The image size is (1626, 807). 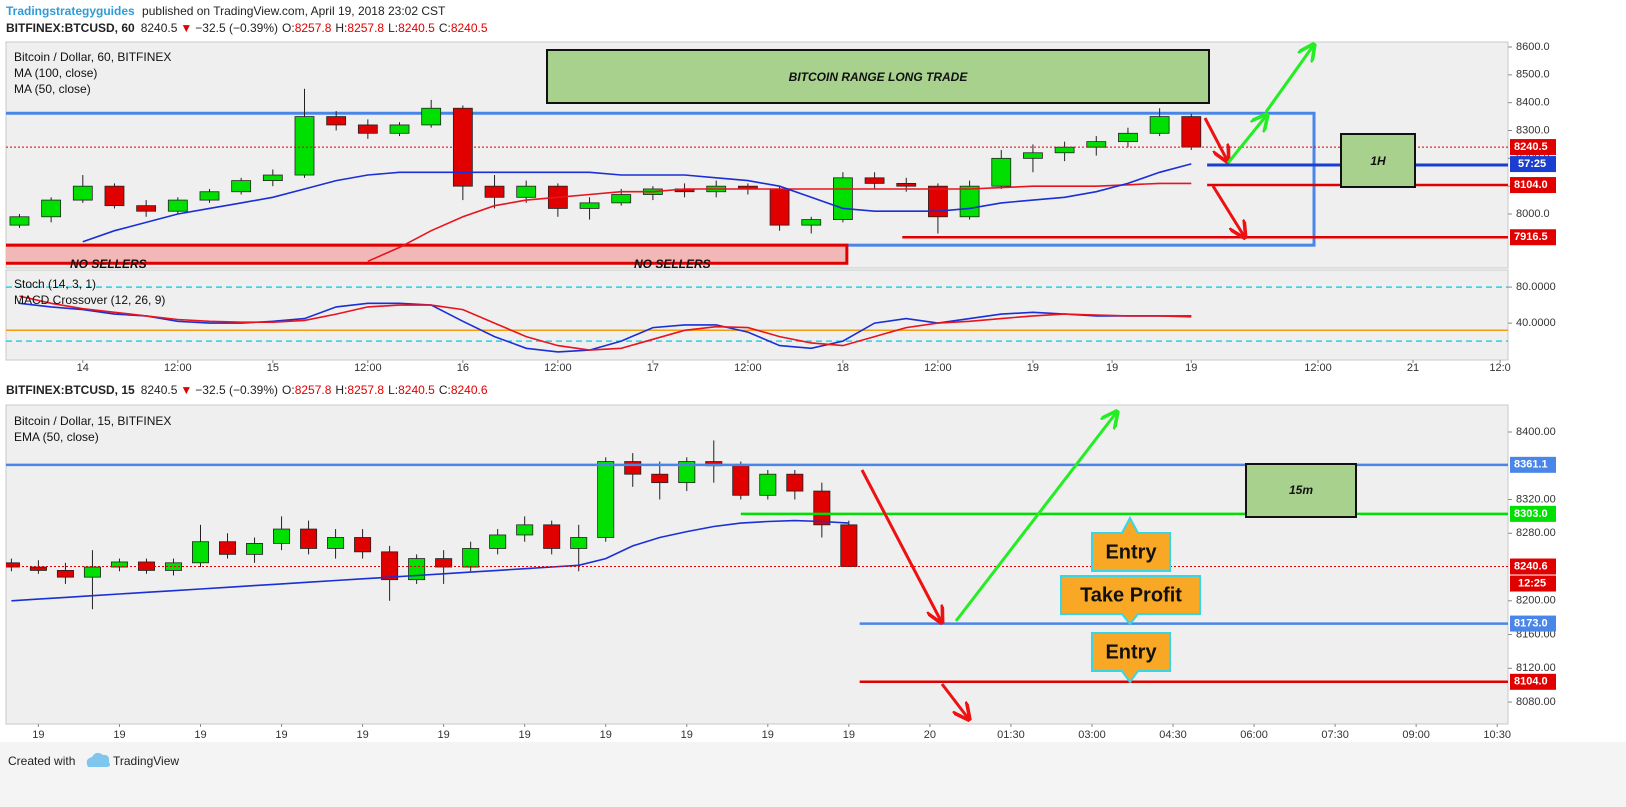 I want to click on author: Tradingstrategyguides, so click(x=70, y=11).